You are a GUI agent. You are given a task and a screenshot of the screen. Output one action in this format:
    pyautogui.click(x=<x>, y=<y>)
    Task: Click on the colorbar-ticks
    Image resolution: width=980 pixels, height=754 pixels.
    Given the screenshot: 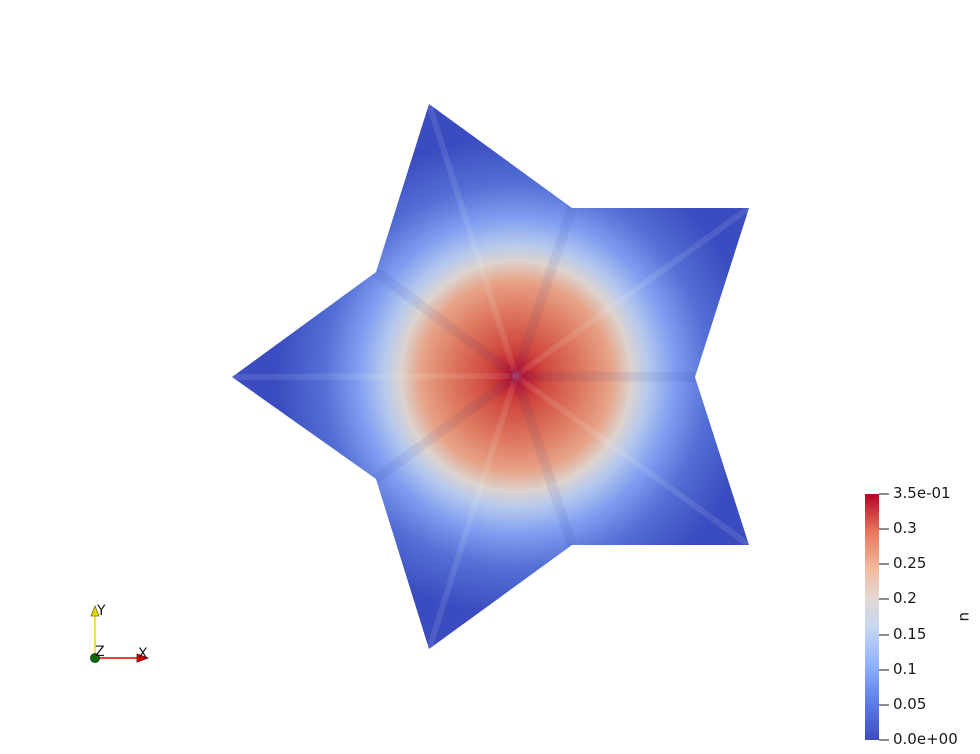 What is the action you would take?
    pyautogui.click(x=884, y=617)
    